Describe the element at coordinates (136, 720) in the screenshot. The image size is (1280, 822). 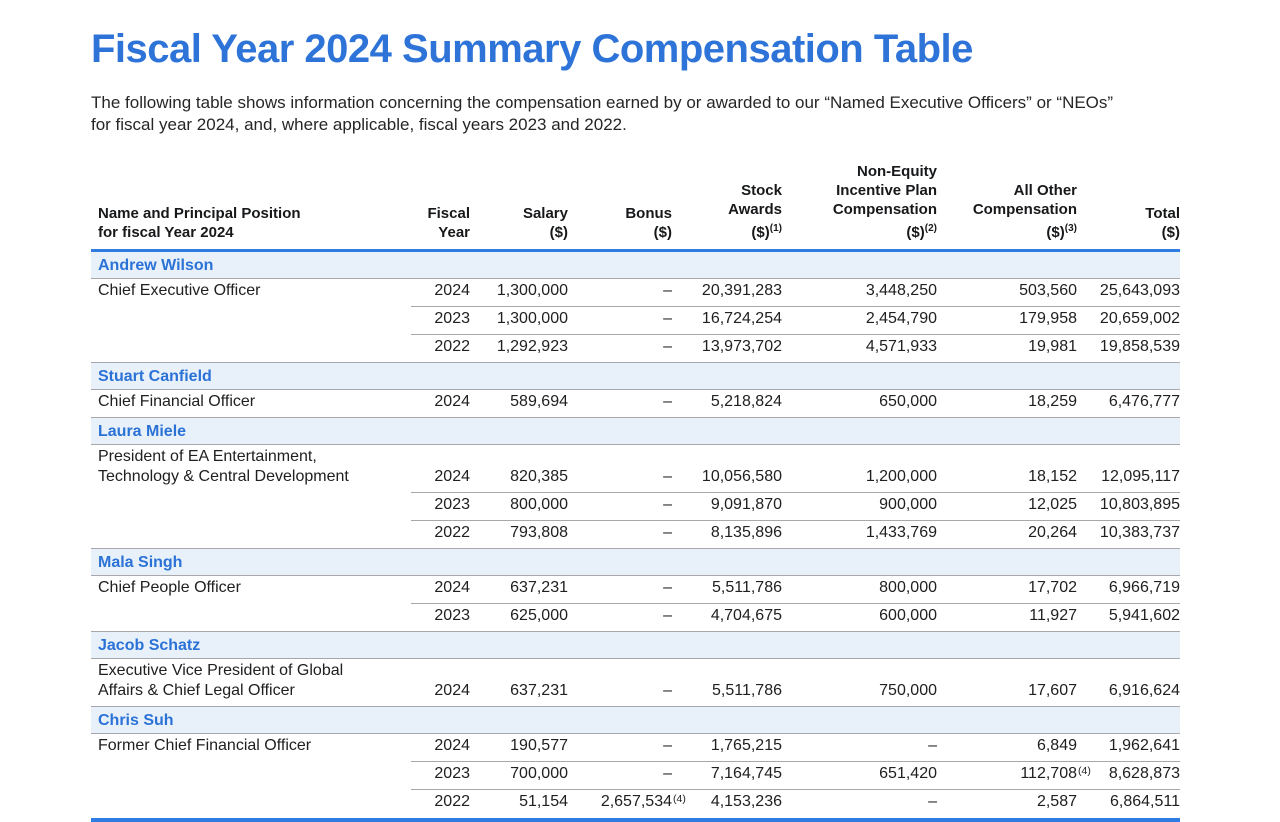
I see `officer-name: Chris Suh` at that location.